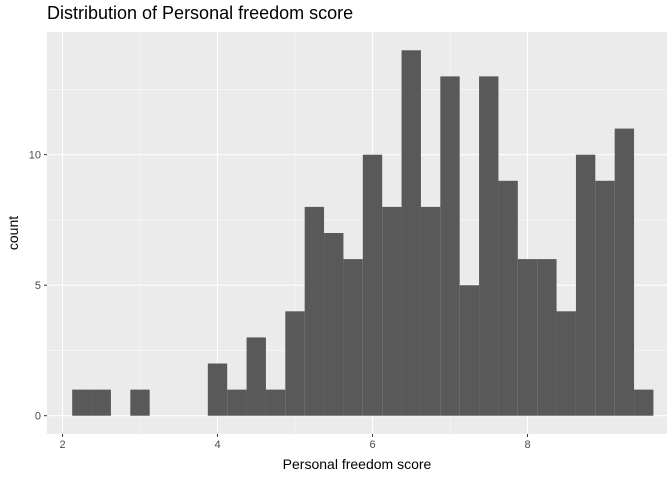 The height and width of the screenshot is (480, 672). I want to click on x-tick-label: 8, so click(527, 445).